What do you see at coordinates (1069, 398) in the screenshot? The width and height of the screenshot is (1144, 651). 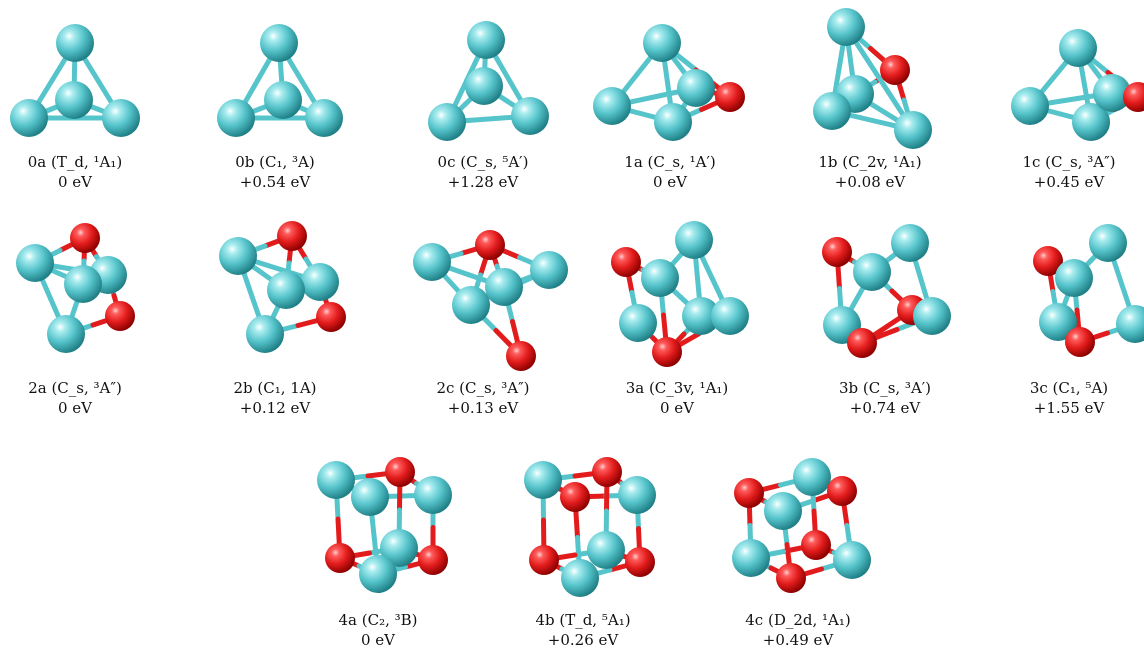 I see `caption-3c: 3c (C₁, ⁵A) +1.55 eV` at bounding box center [1069, 398].